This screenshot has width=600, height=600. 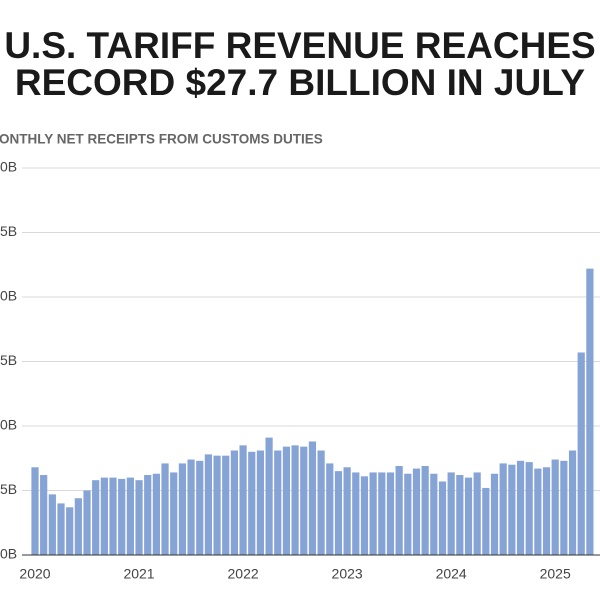 What do you see at coordinates (300, 82) in the screenshot?
I see `chart-title: RECORD $27.7 BILLION IN JULY` at bounding box center [300, 82].